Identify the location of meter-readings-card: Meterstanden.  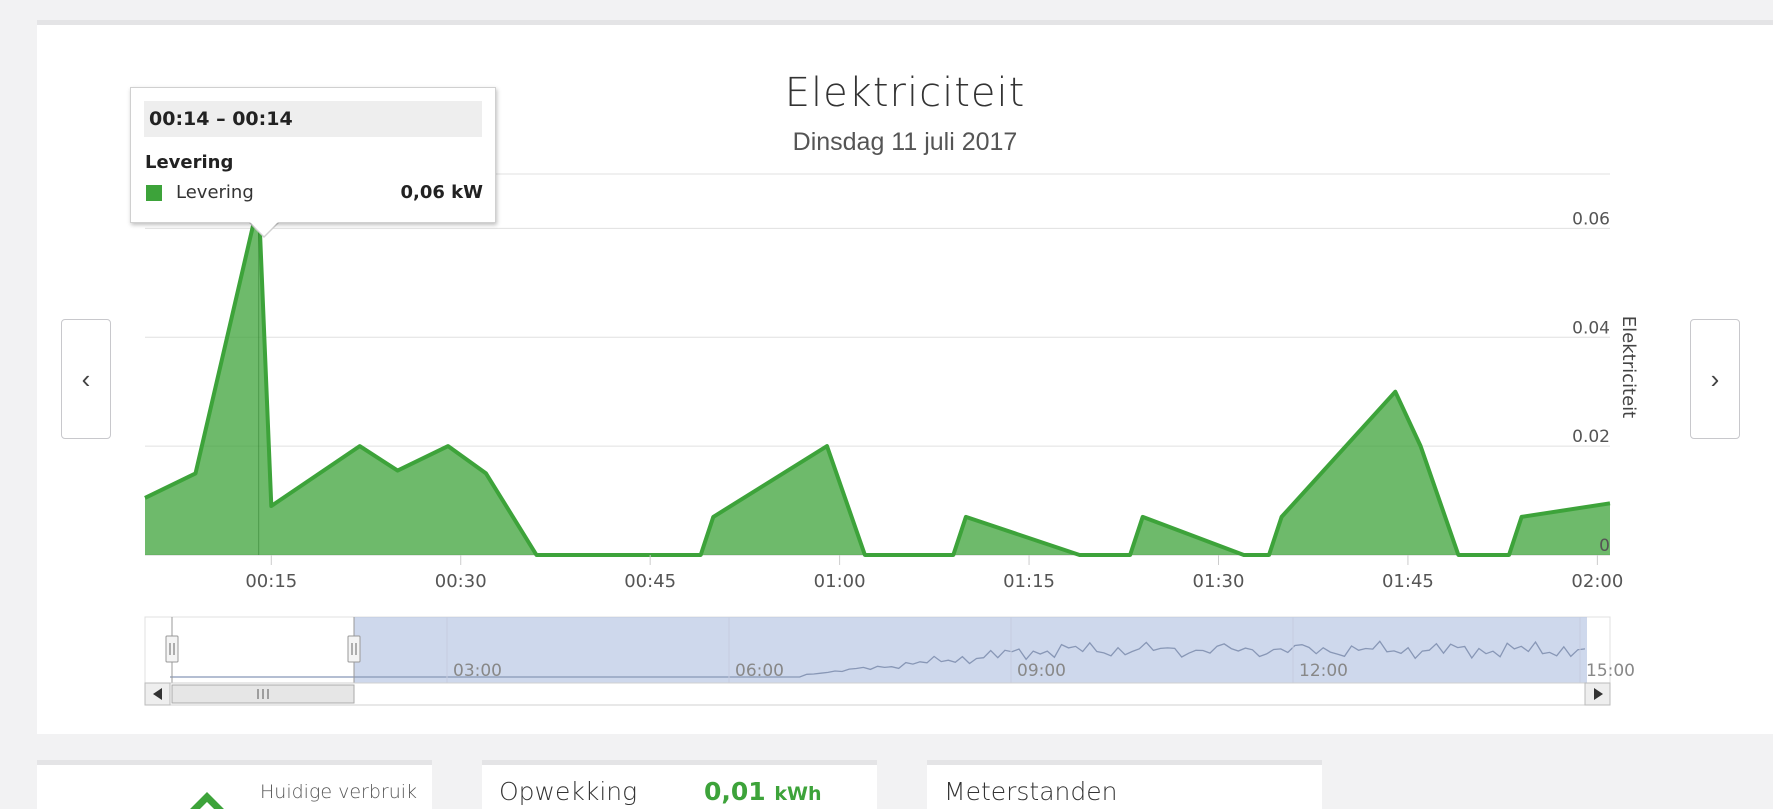
(1124, 784).